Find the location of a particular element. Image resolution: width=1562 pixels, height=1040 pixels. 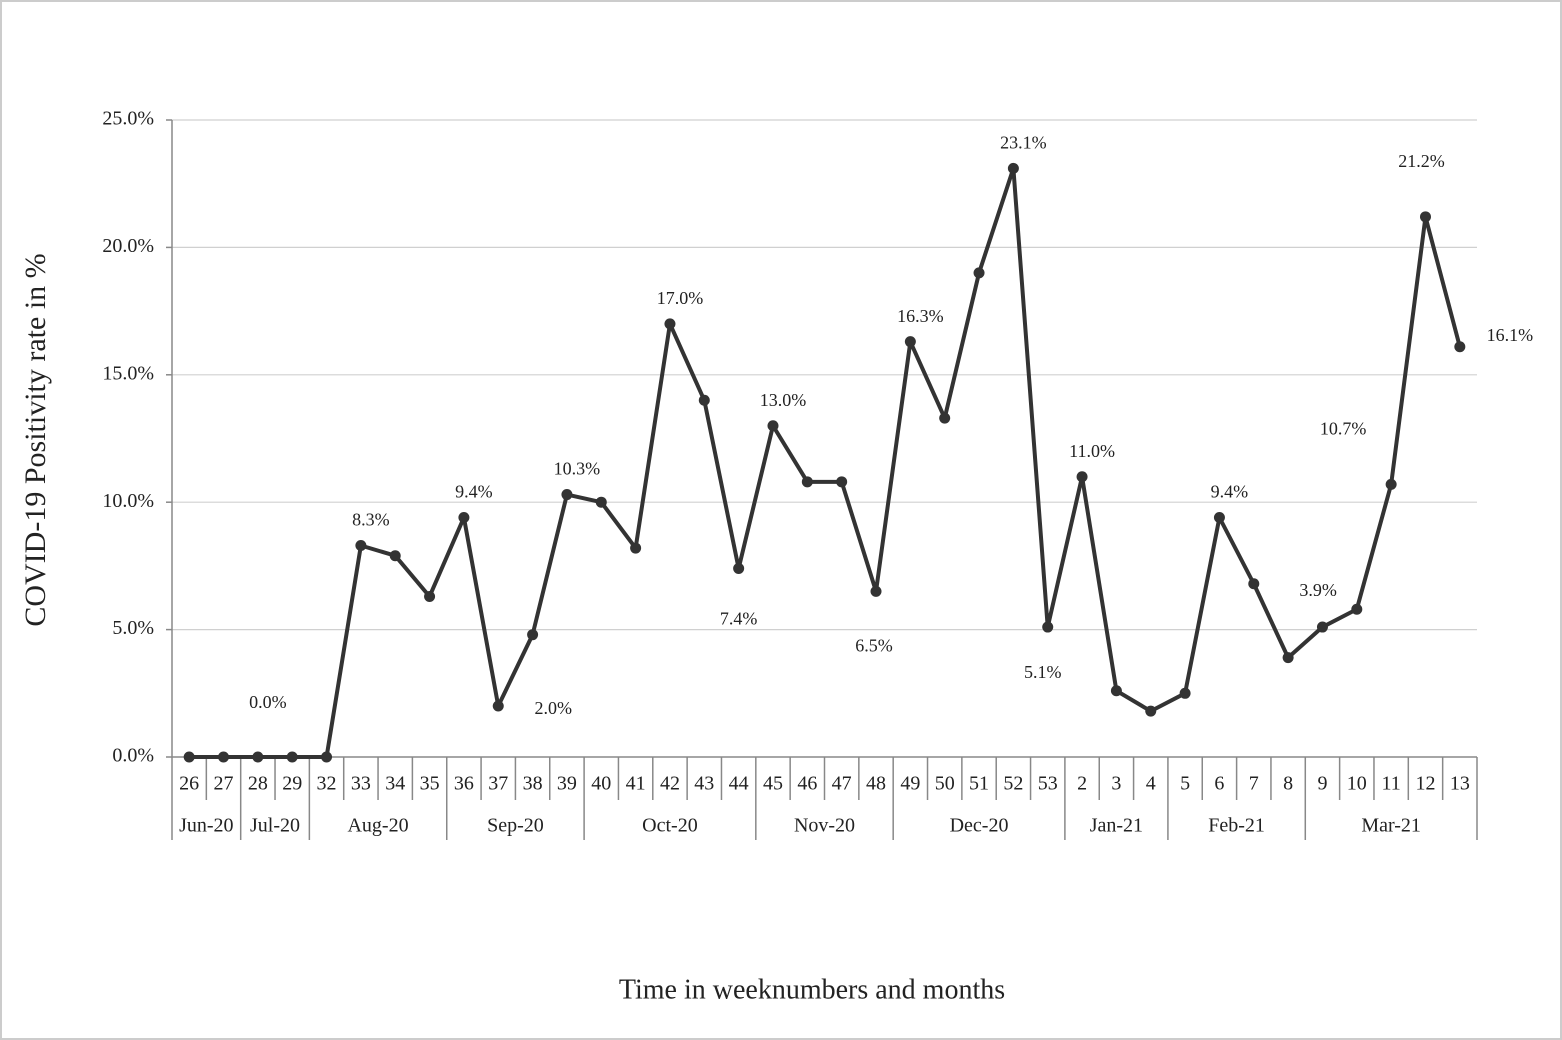

month-label: Jun-20 is located at coordinates (206, 826).